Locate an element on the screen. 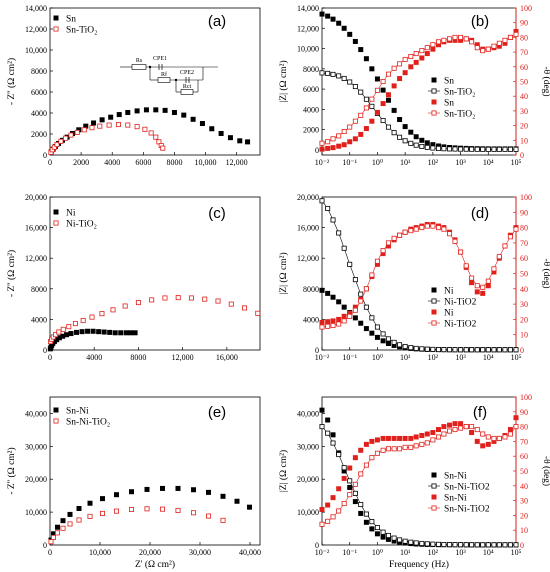  x-axis-label: Z' (Ω cm²) is located at coordinates (155, 564).